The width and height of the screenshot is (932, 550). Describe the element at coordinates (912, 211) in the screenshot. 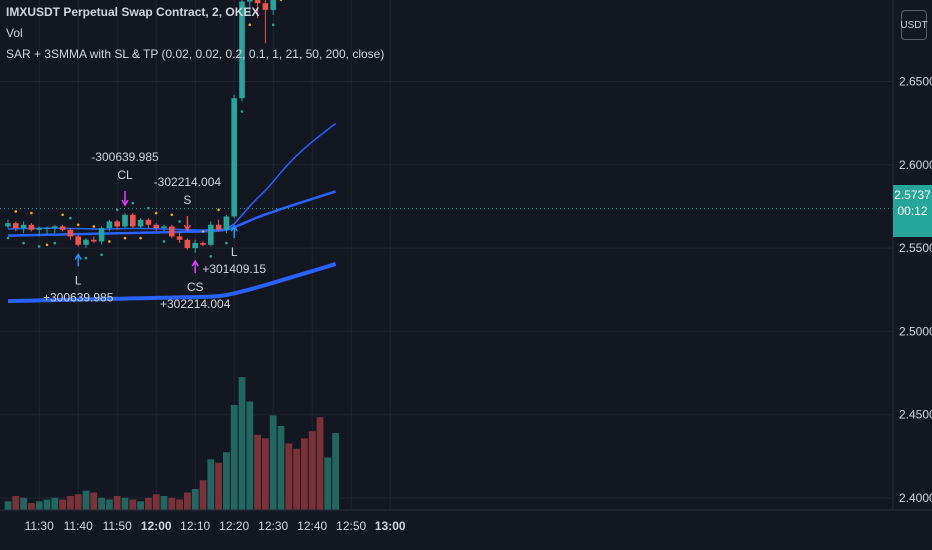

I see `bar-countdown: 00:12` at that location.